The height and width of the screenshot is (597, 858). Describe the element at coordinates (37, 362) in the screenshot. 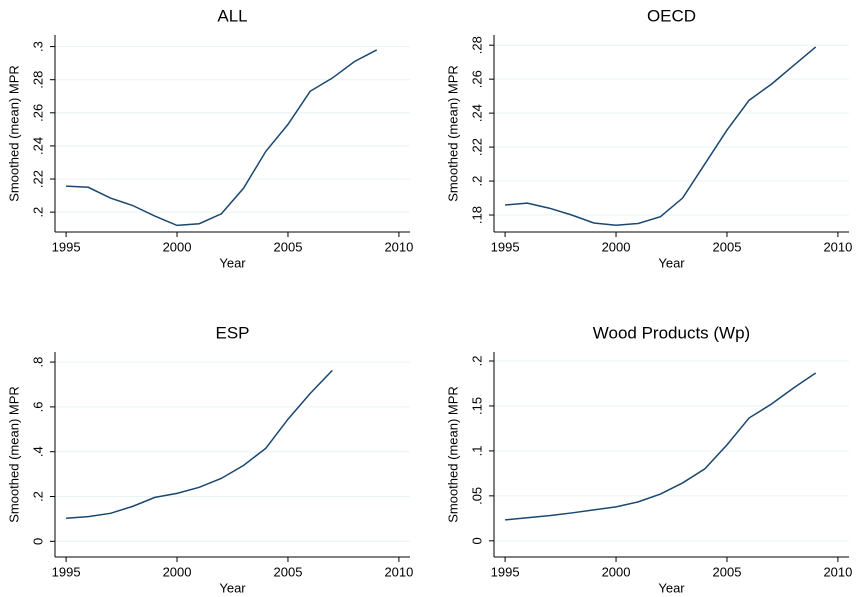

I see `y-tick-label: .8` at that location.